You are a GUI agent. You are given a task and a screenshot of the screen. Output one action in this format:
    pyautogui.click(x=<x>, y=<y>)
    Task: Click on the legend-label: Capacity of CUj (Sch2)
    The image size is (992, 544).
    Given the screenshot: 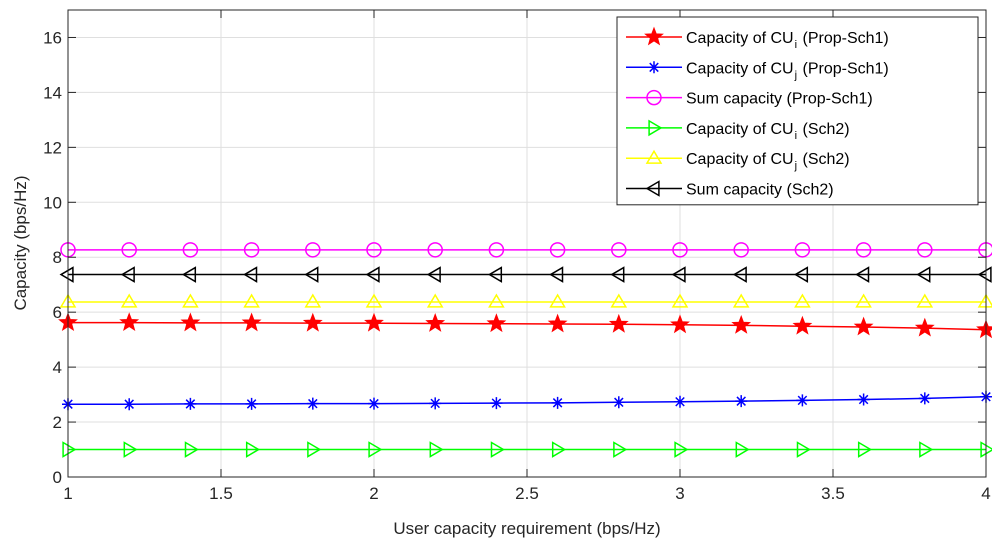 What is the action you would take?
    pyautogui.click(x=768, y=161)
    